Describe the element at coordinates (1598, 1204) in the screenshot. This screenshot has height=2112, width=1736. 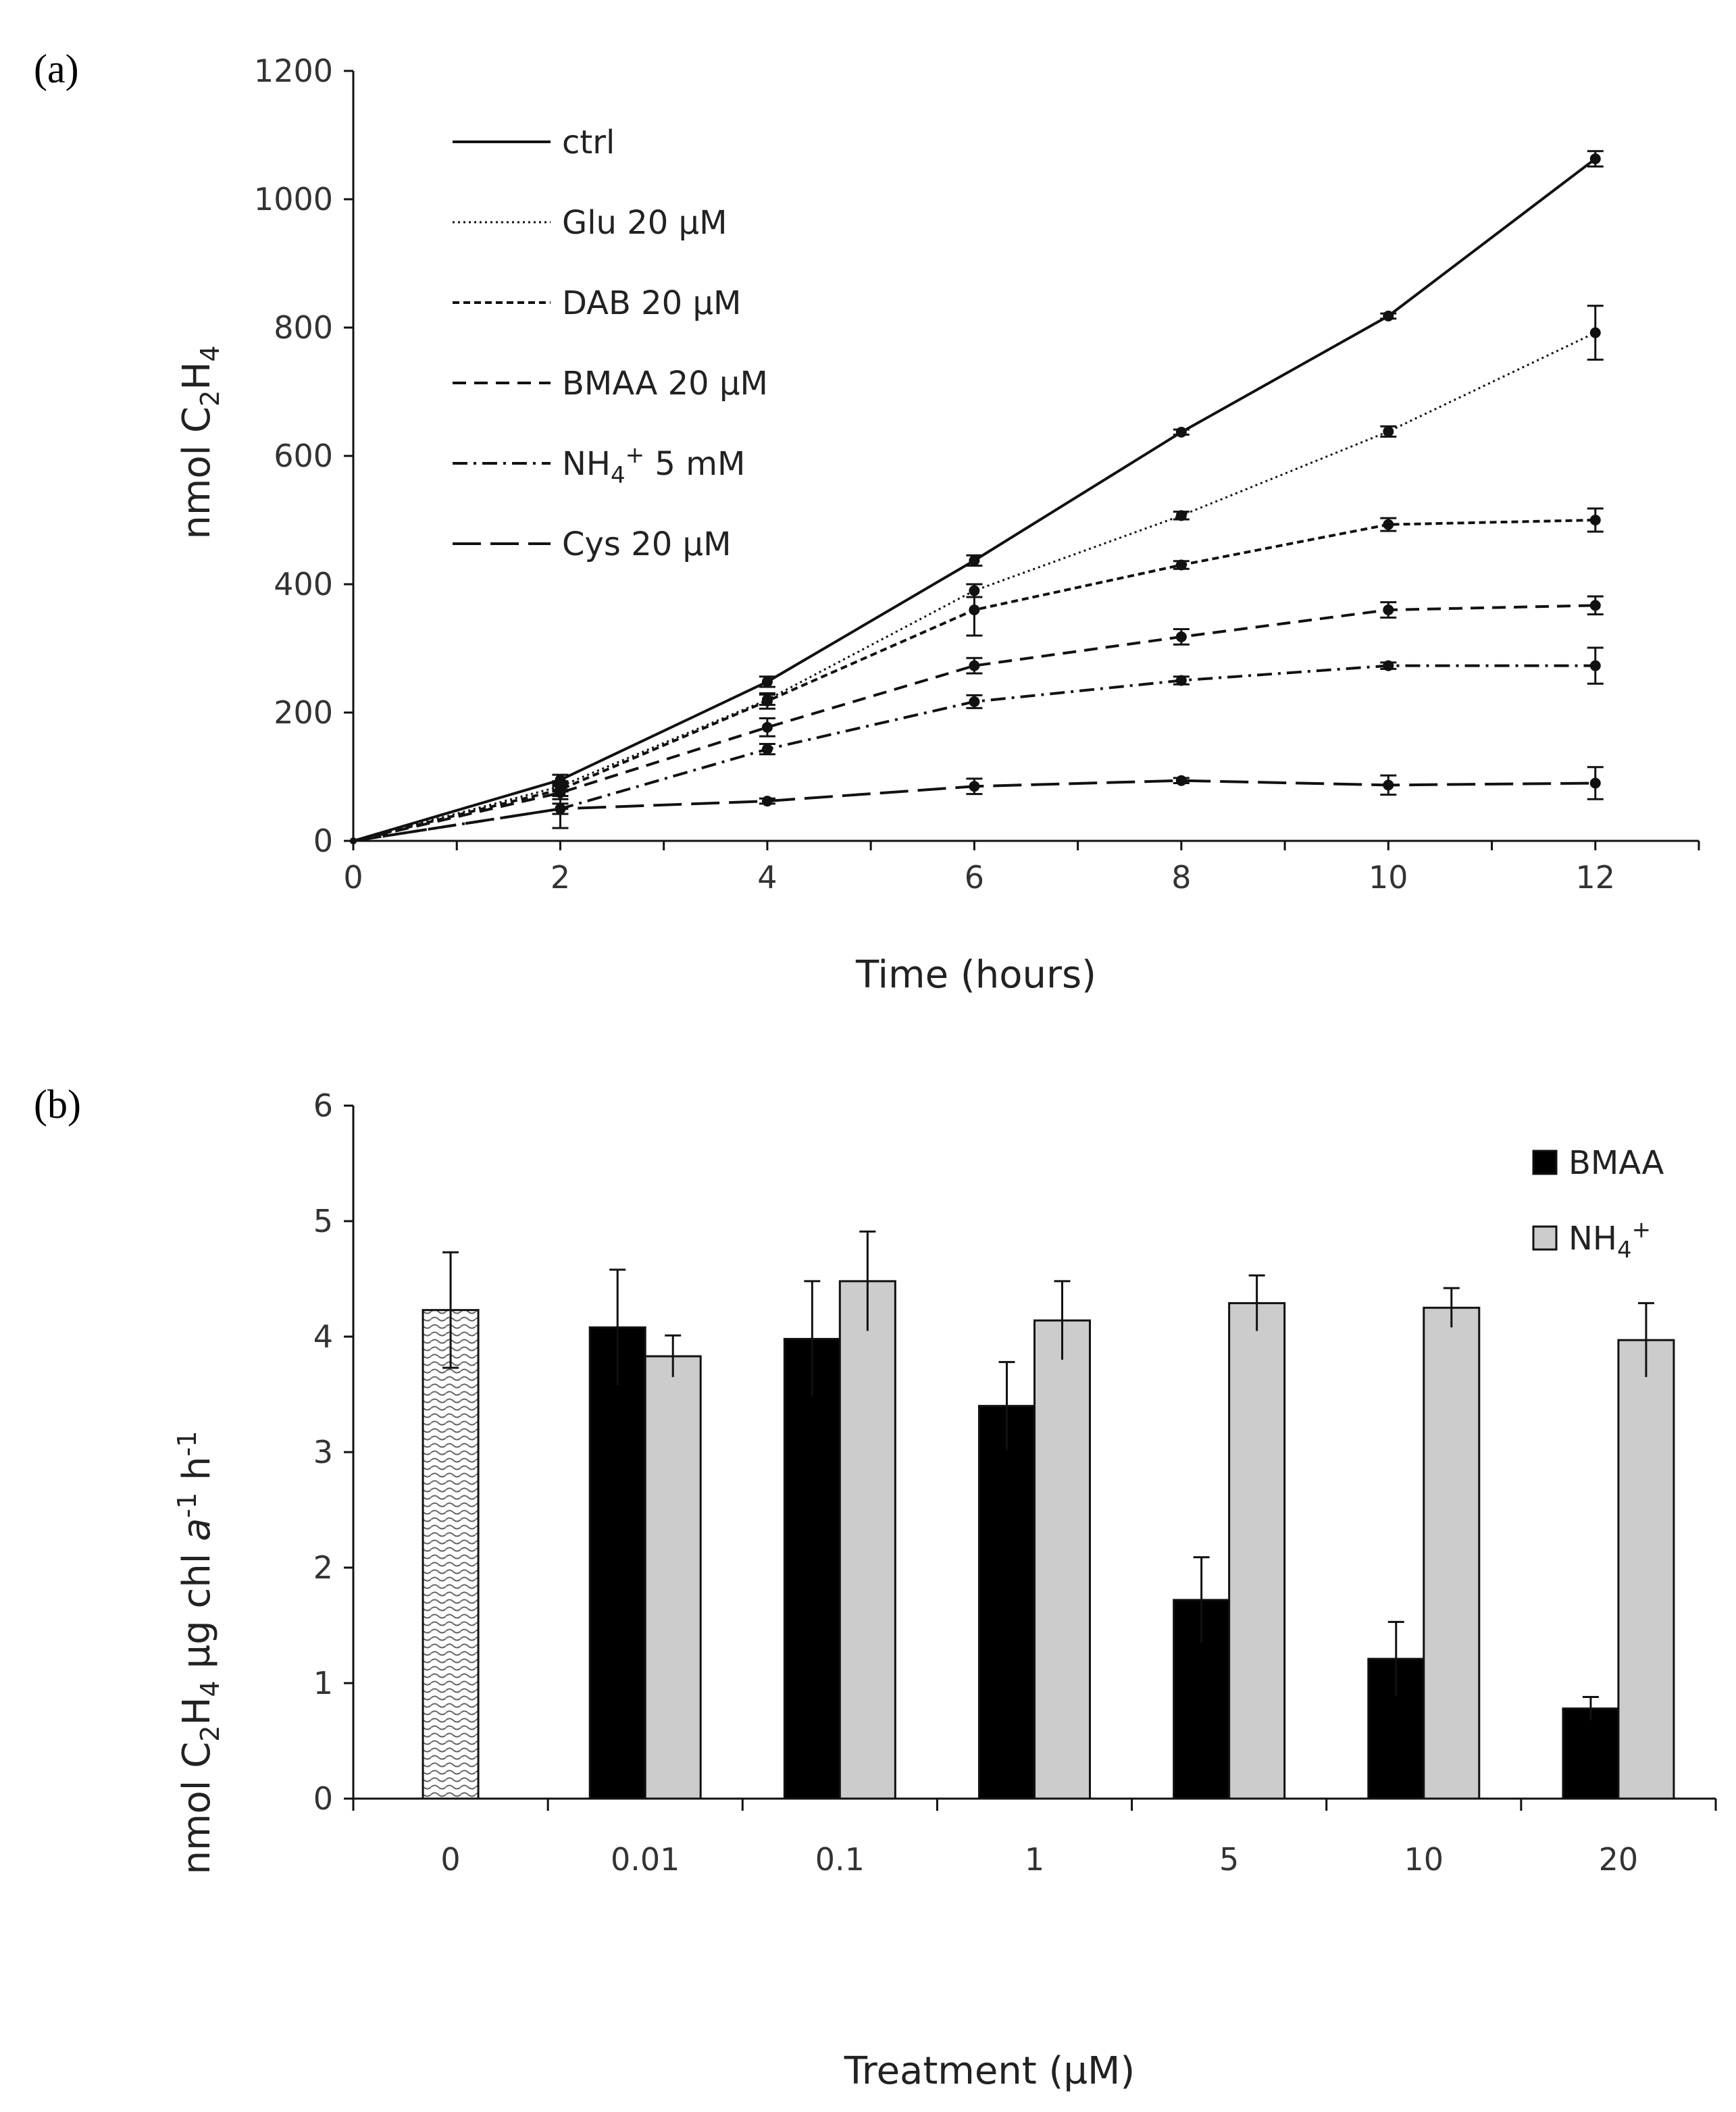
I see `chart-b-legend: BMAA NH4+` at that location.